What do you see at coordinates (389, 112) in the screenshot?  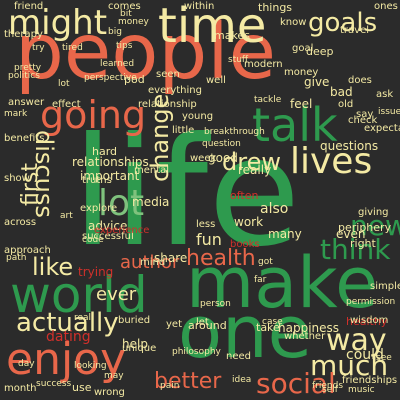 I see `word: issues` at bounding box center [389, 112].